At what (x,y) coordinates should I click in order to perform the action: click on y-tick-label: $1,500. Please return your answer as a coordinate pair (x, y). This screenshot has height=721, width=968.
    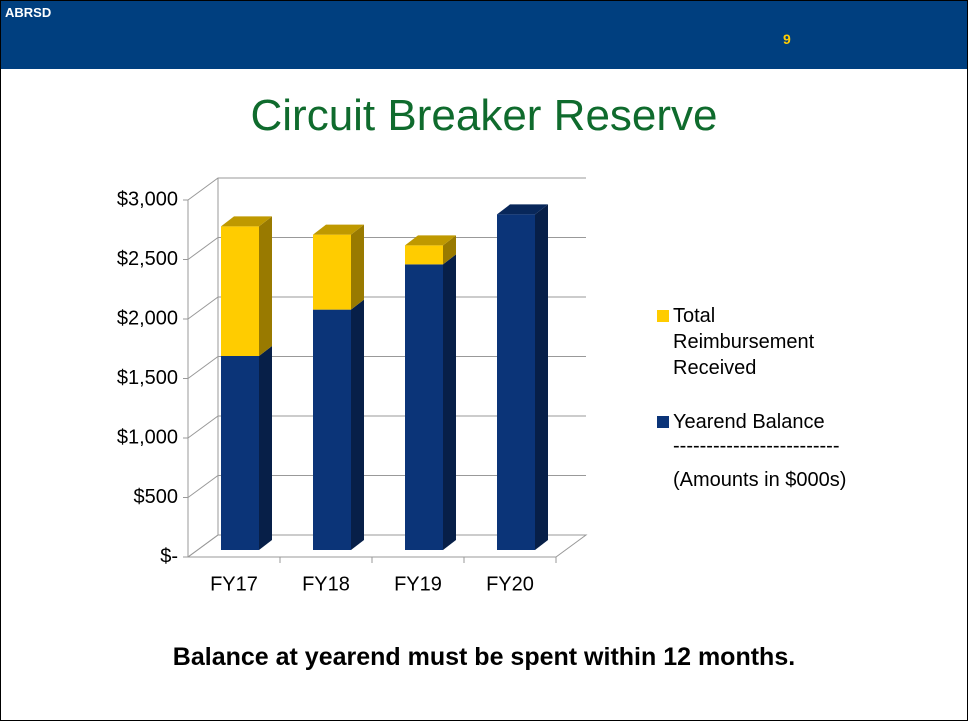
    Looking at the image, I should click on (147, 378).